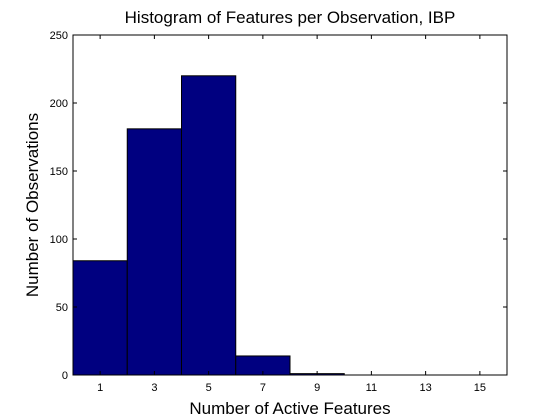  Describe the element at coordinates (65, 376) in the screenshot. I see `y-tick-label: 0` at that location.